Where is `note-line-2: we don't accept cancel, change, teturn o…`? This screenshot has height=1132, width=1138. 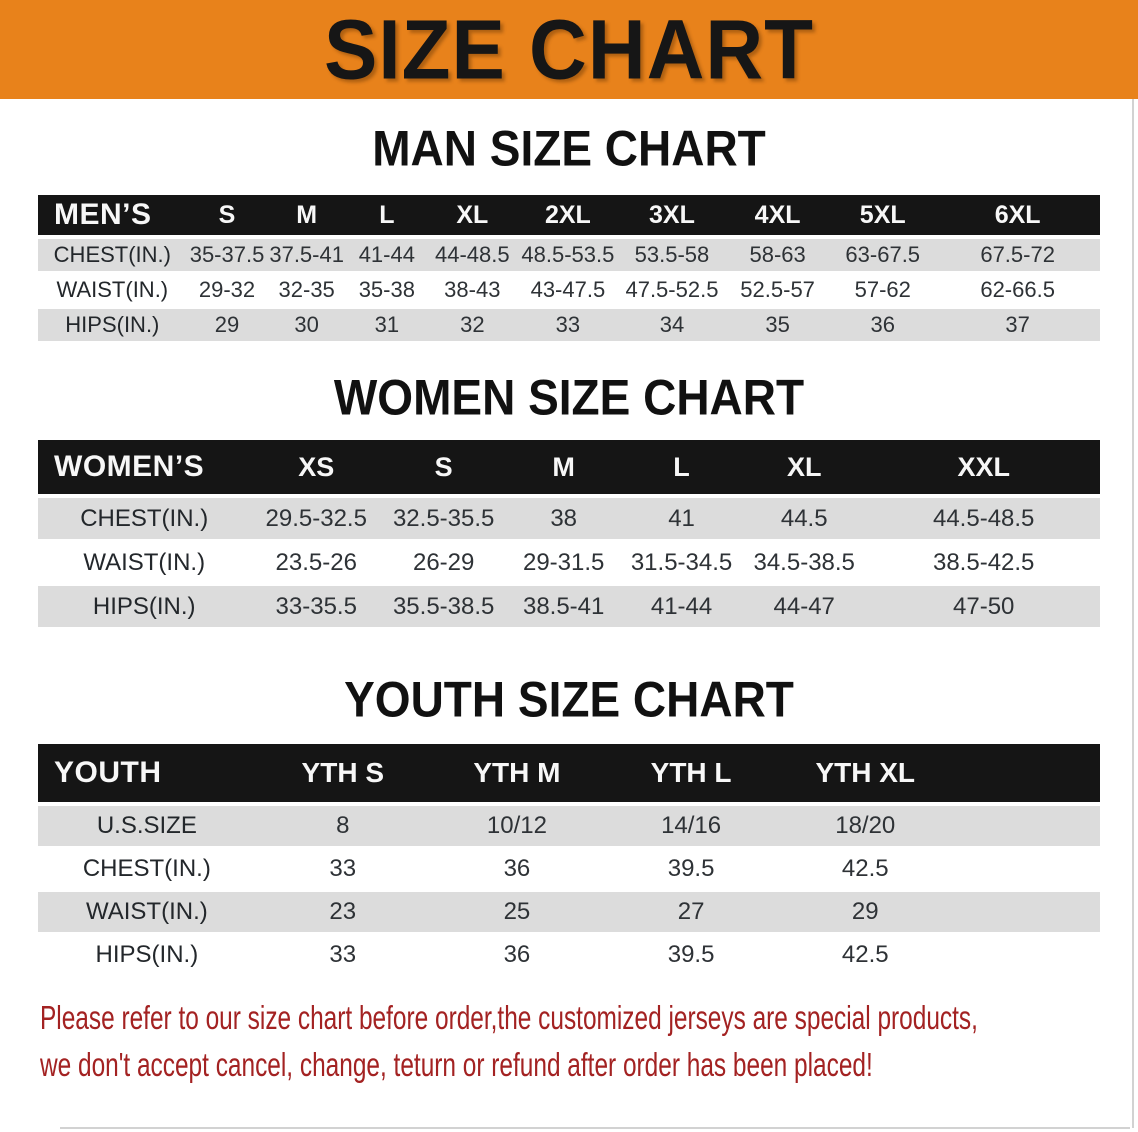
note-line-2: we don't accept cancel, change, teturn o… is located at coordinates (456, 1064).